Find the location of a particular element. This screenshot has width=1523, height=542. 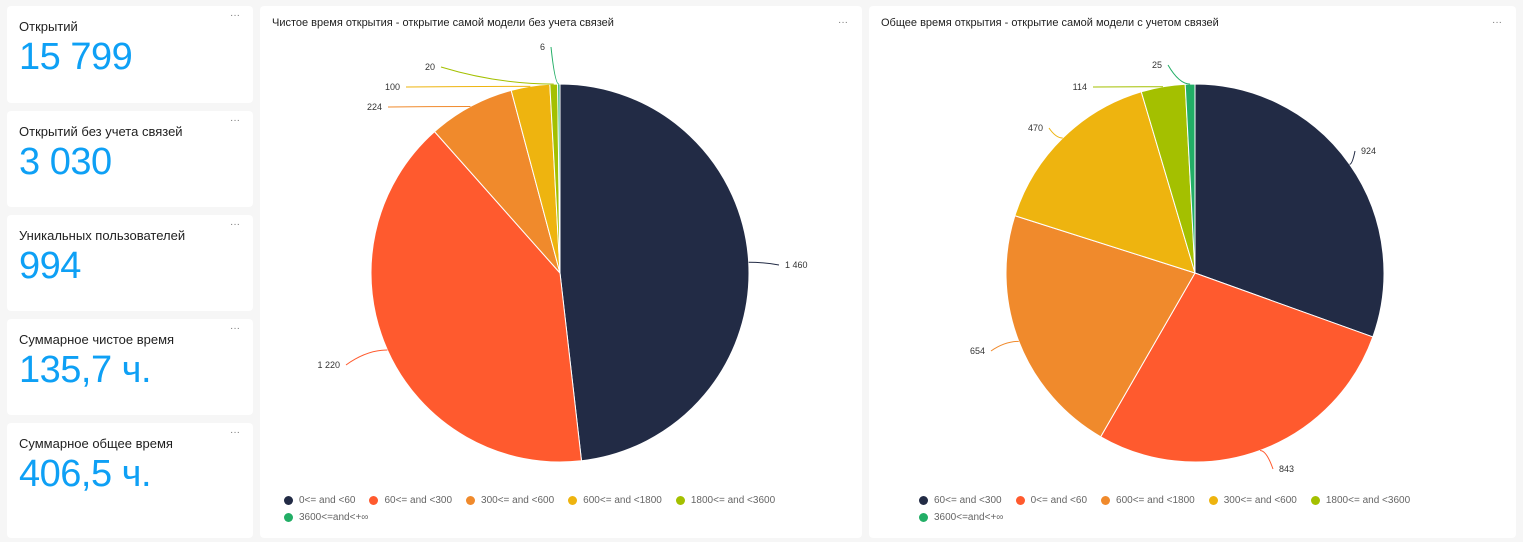

slice-value-label: 1 220 is located at coordinates (328, 365).